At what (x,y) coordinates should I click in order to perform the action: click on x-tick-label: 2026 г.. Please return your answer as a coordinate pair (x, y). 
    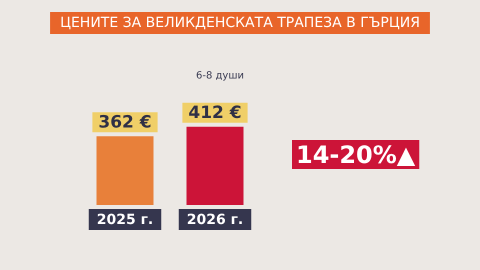
    Looking at the image, I should click on (215, 220).